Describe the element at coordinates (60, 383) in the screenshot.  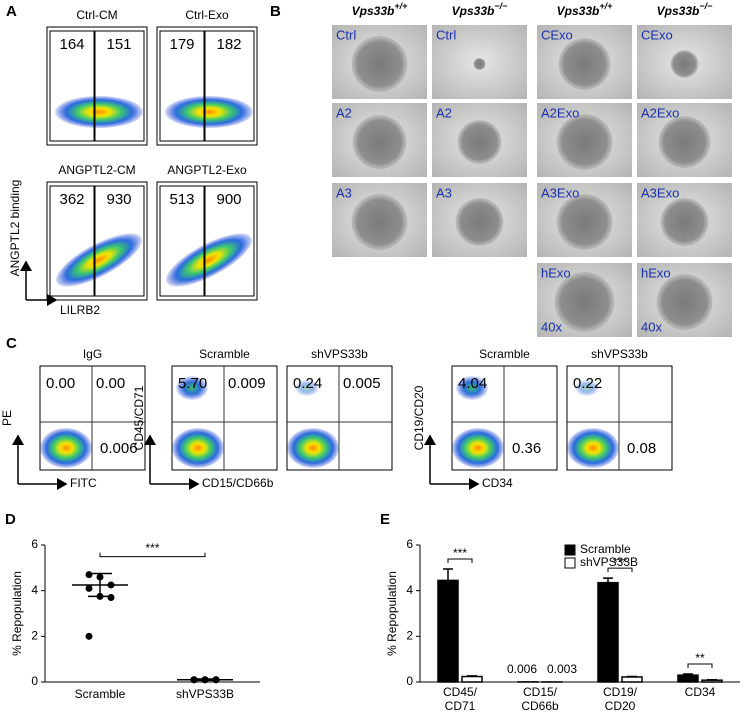
I see `quadrant-value: 0.00` at that location.